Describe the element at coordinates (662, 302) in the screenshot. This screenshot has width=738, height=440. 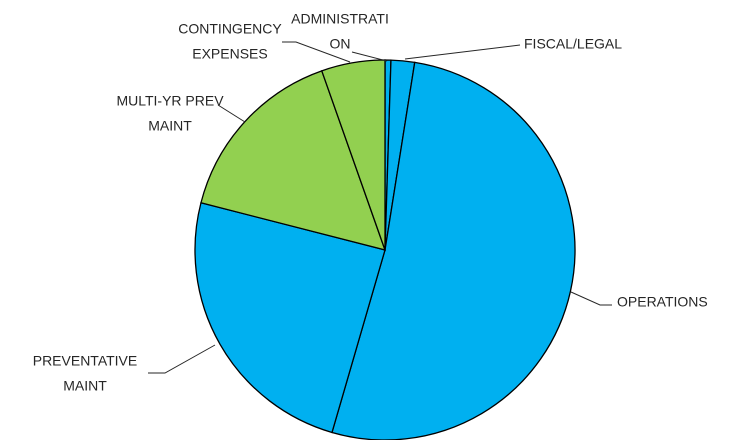
I see `slice-label: OPERATIONS` at that location.